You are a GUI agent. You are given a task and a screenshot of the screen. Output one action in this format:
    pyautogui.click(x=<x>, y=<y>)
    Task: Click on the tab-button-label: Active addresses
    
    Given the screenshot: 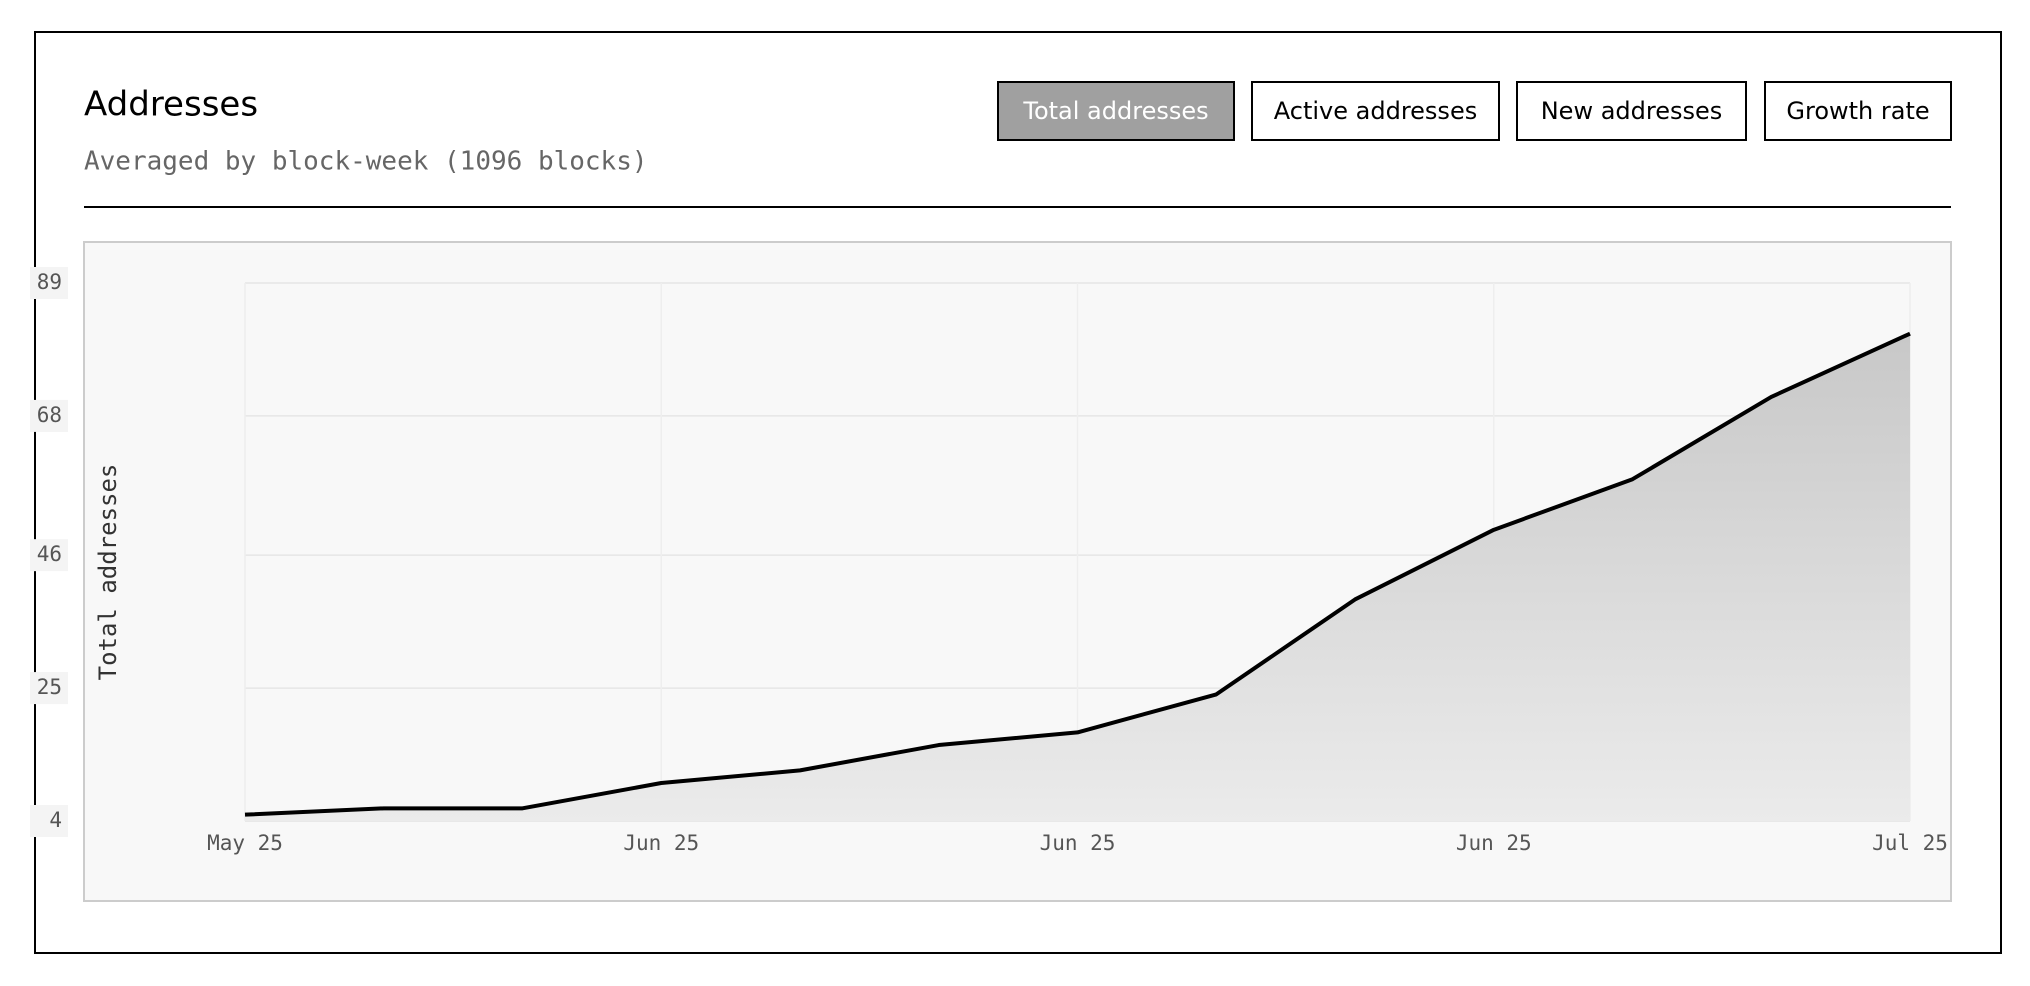 What is the action you would take?
    pyautogui.click(x=1375, y=111)
    